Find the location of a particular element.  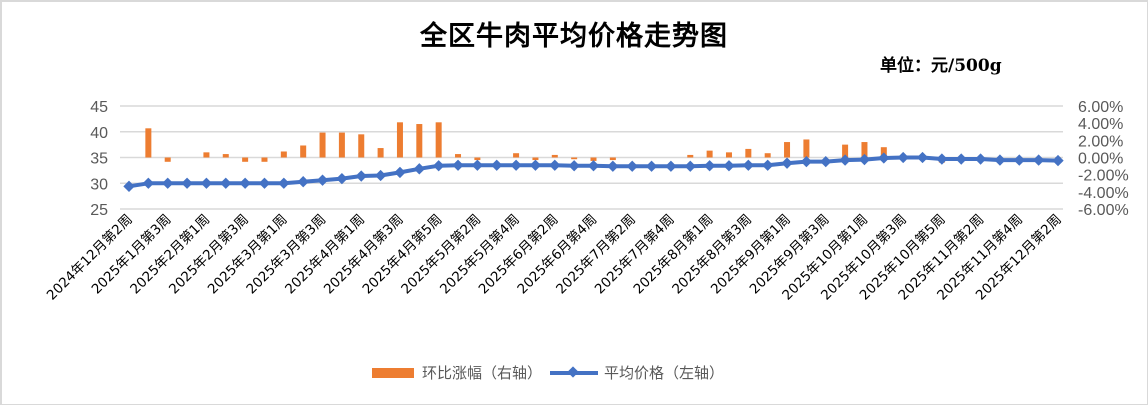

chart-title: 全区牛肉平均价格走势图 is located at coordinates (574, 36).